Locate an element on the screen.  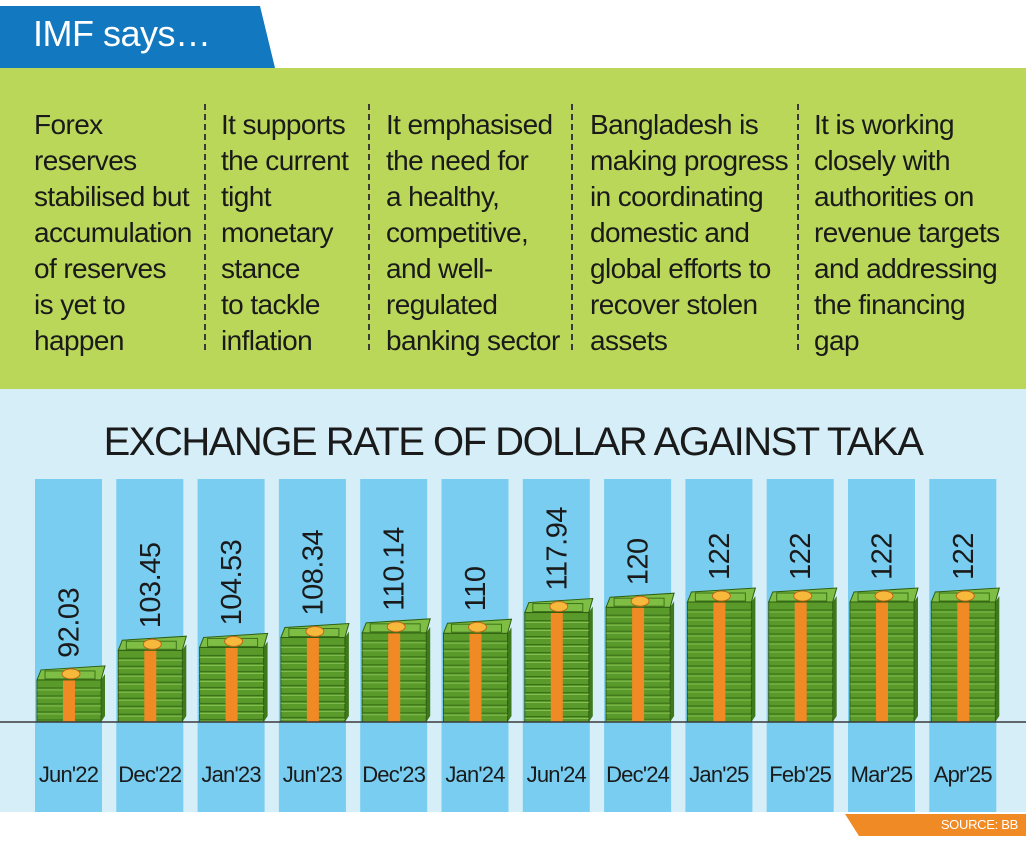
value-label-2: 104.53 is located at coordinates (232, 583).